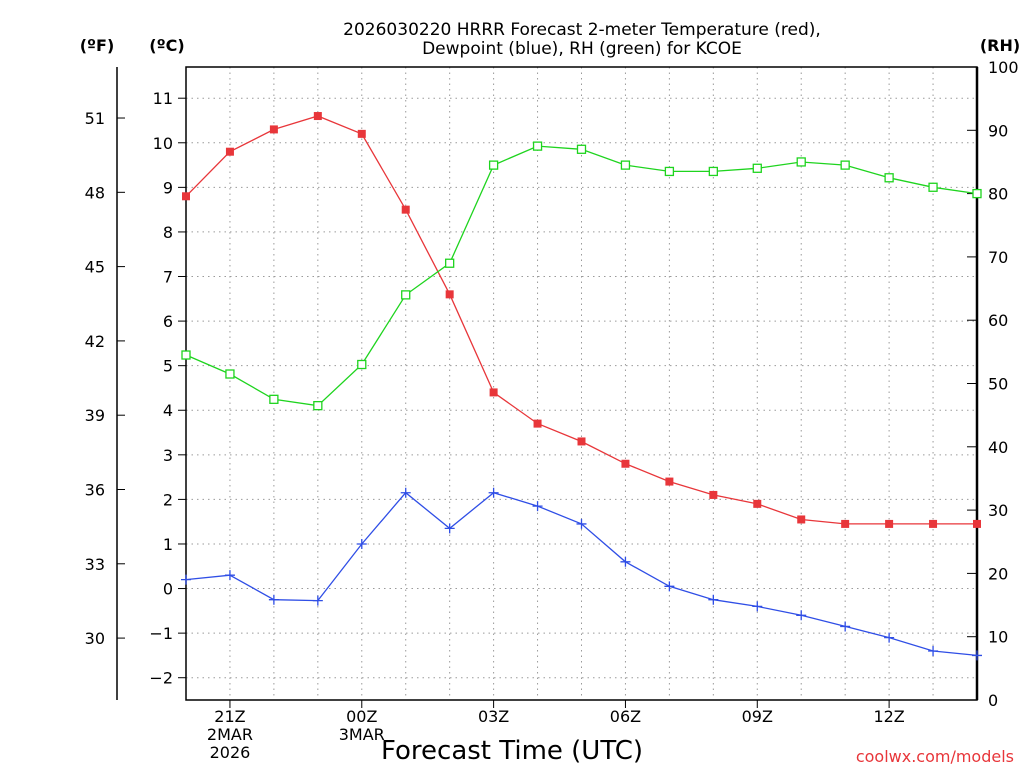  What do you see at coordinates (998, 384) in the screenshot?
I see `rh-tick-label: 50` at bounding box center [998, 384].